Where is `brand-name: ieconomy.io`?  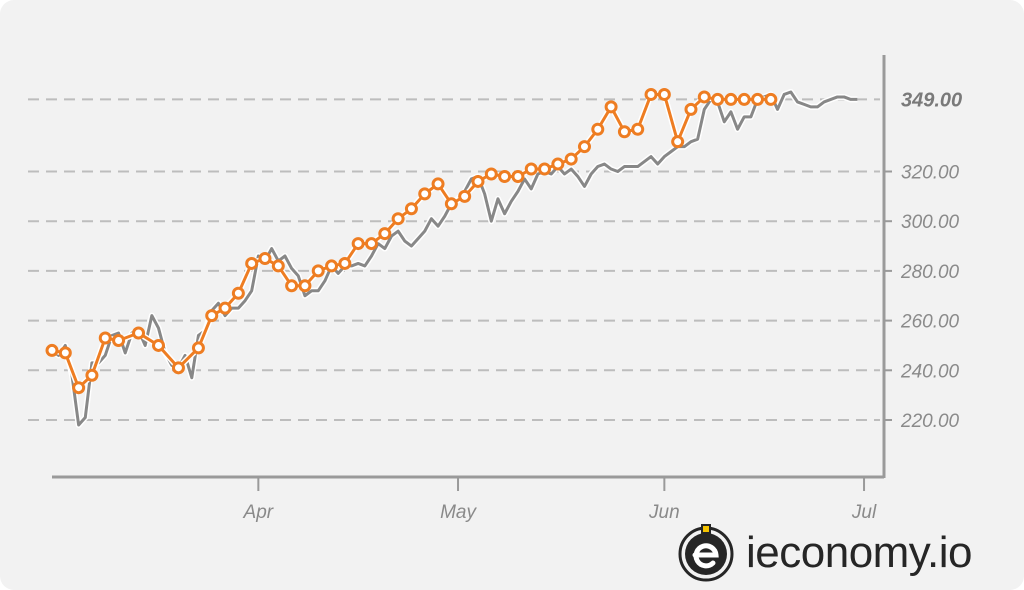 brand-name: ieconomy.io is located at coordinates (859, 552).